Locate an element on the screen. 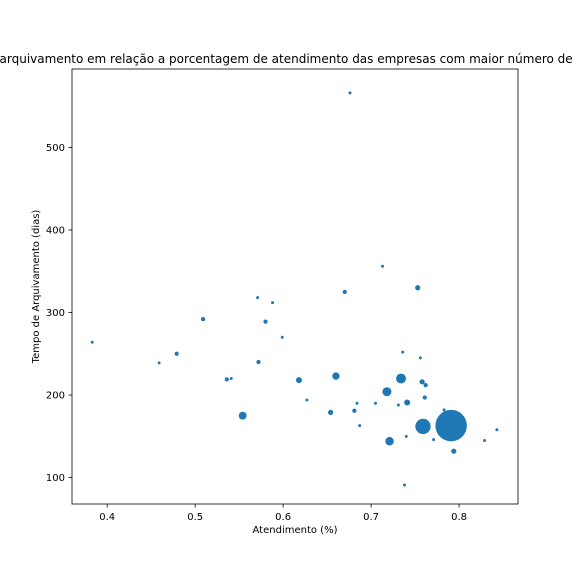 This screenshot has width=576, height=576. y-tick-label: 500 is located at coordinates (55, 148).